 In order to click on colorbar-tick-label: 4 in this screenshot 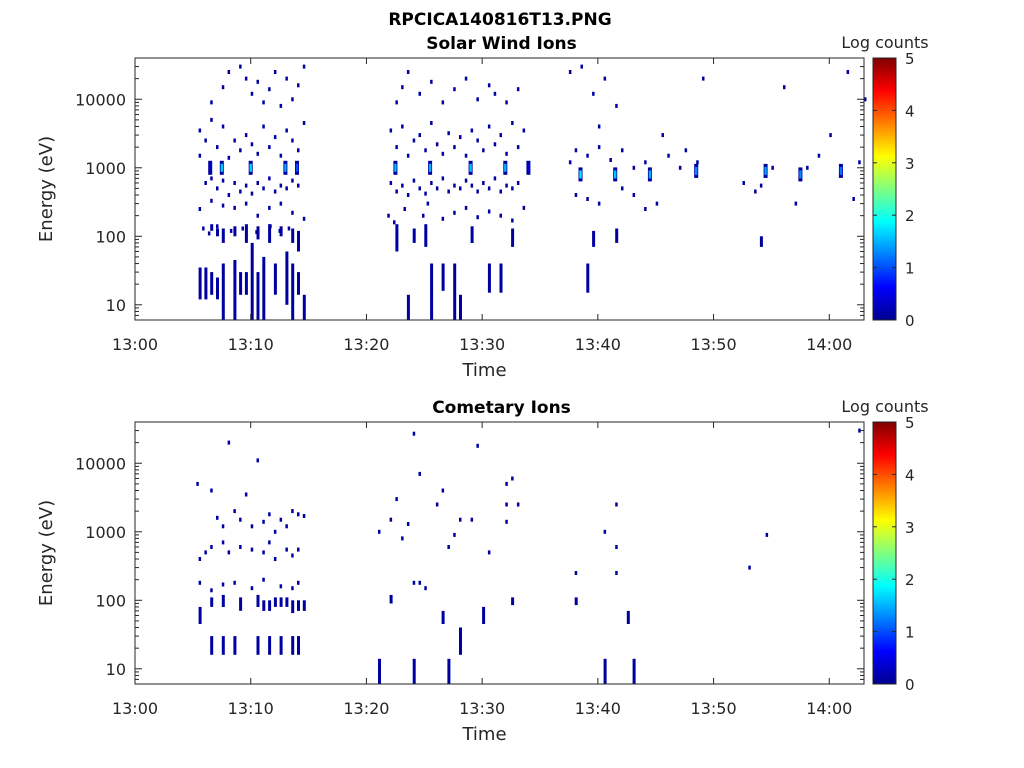, I will do `click(910, 111)`.